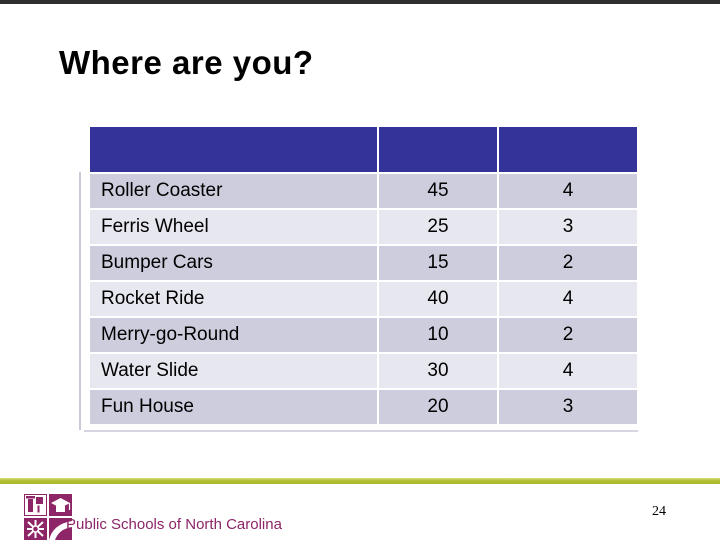 The height and width of the screenshot is (540, 720). Describe the element at coordinates (438, 335) in the screenshot. I see `table-cell-value1: 10` at that location.